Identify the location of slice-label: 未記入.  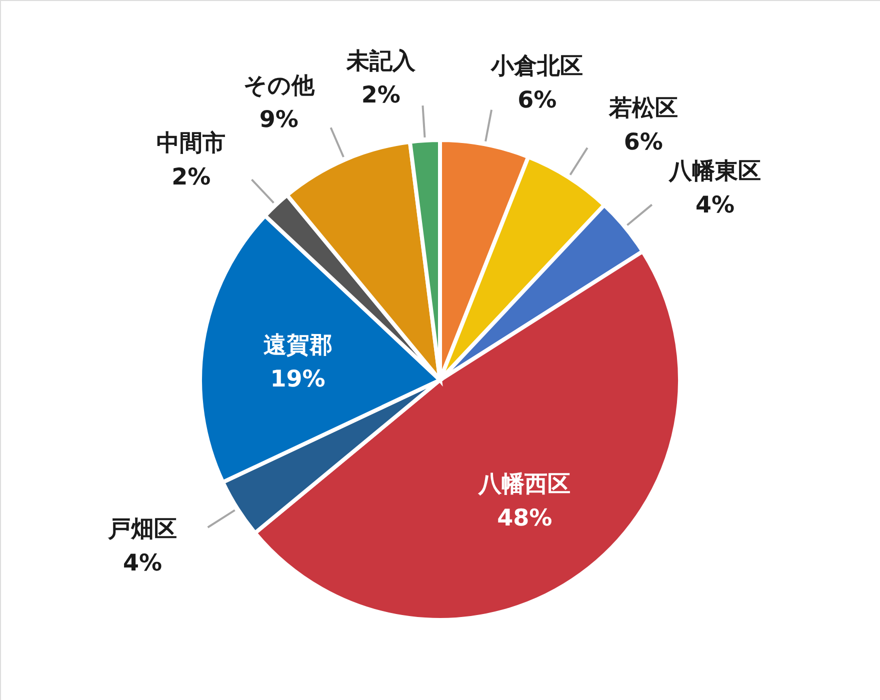
(380, 61).